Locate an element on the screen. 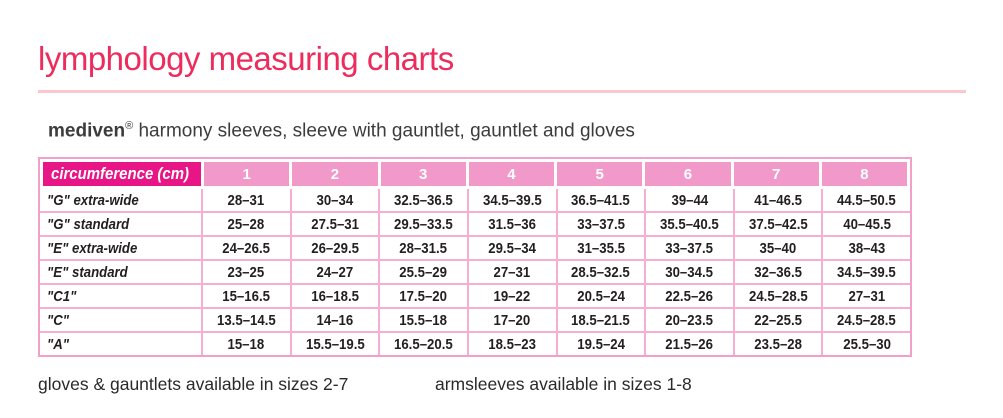 This screenshot has width=1003, height=418. value-cell: 21.5–26 is located at coordinates (689, 344).